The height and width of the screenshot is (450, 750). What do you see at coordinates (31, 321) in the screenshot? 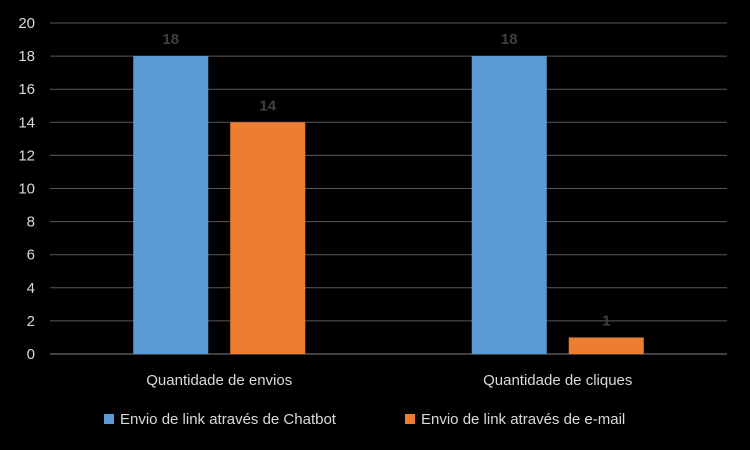
I see `y-tick-label: 2` at bounding box center [31, 321].